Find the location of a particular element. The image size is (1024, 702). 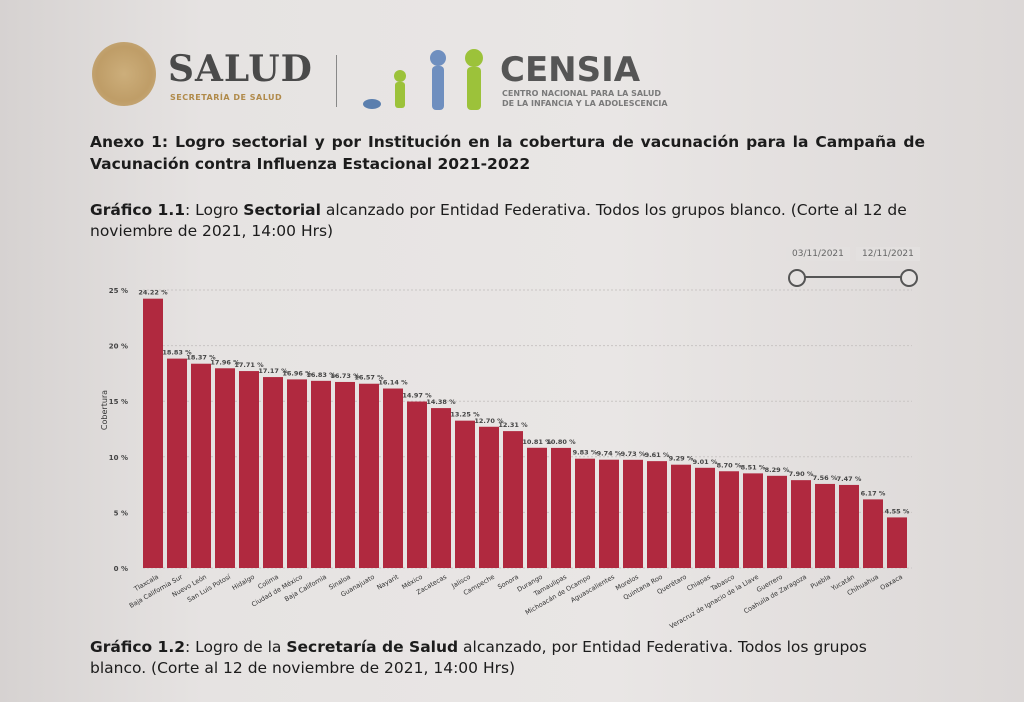

x-tick-label: Oaxaca is located at coordinates (891, 582).